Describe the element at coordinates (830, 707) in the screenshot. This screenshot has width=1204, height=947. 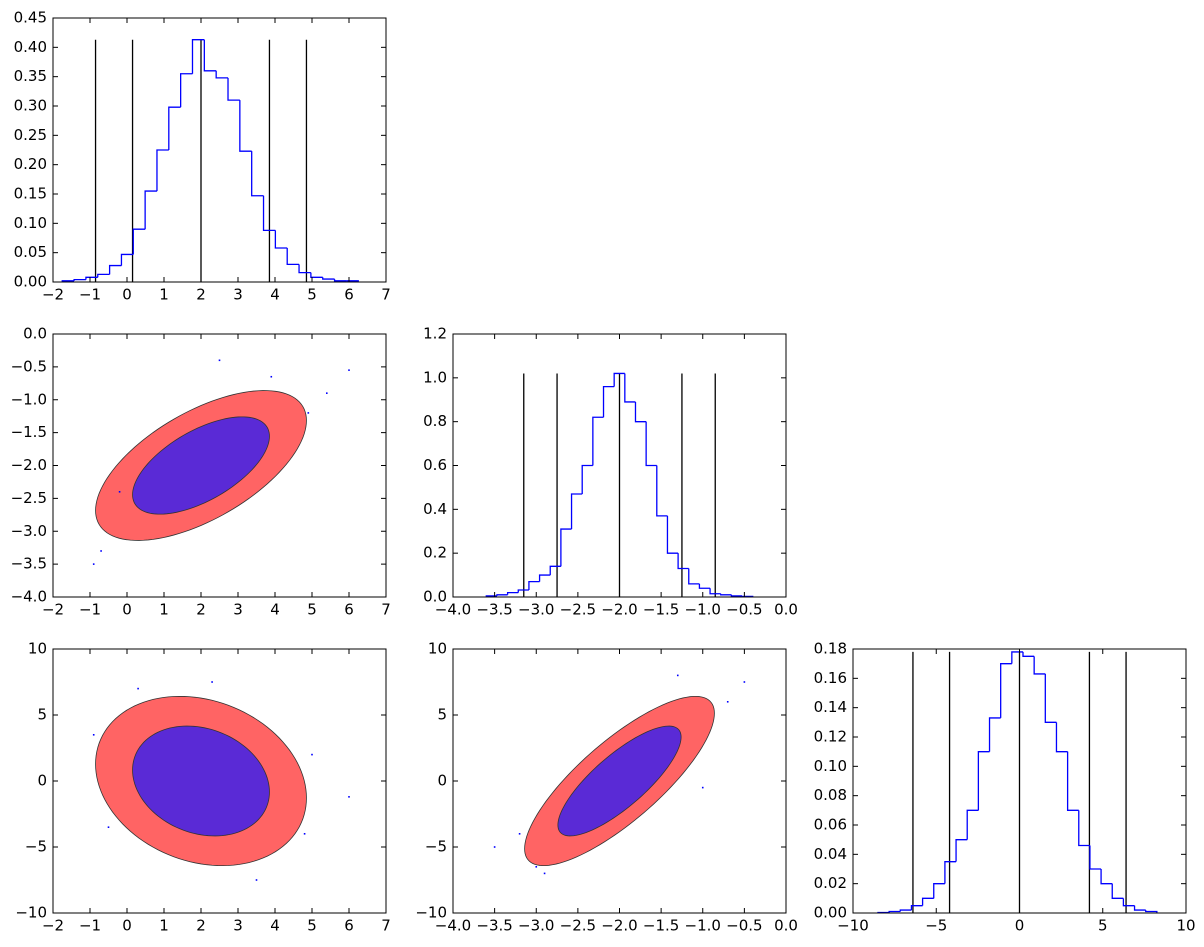
I see `y-tick-label: 0.14` at that location.